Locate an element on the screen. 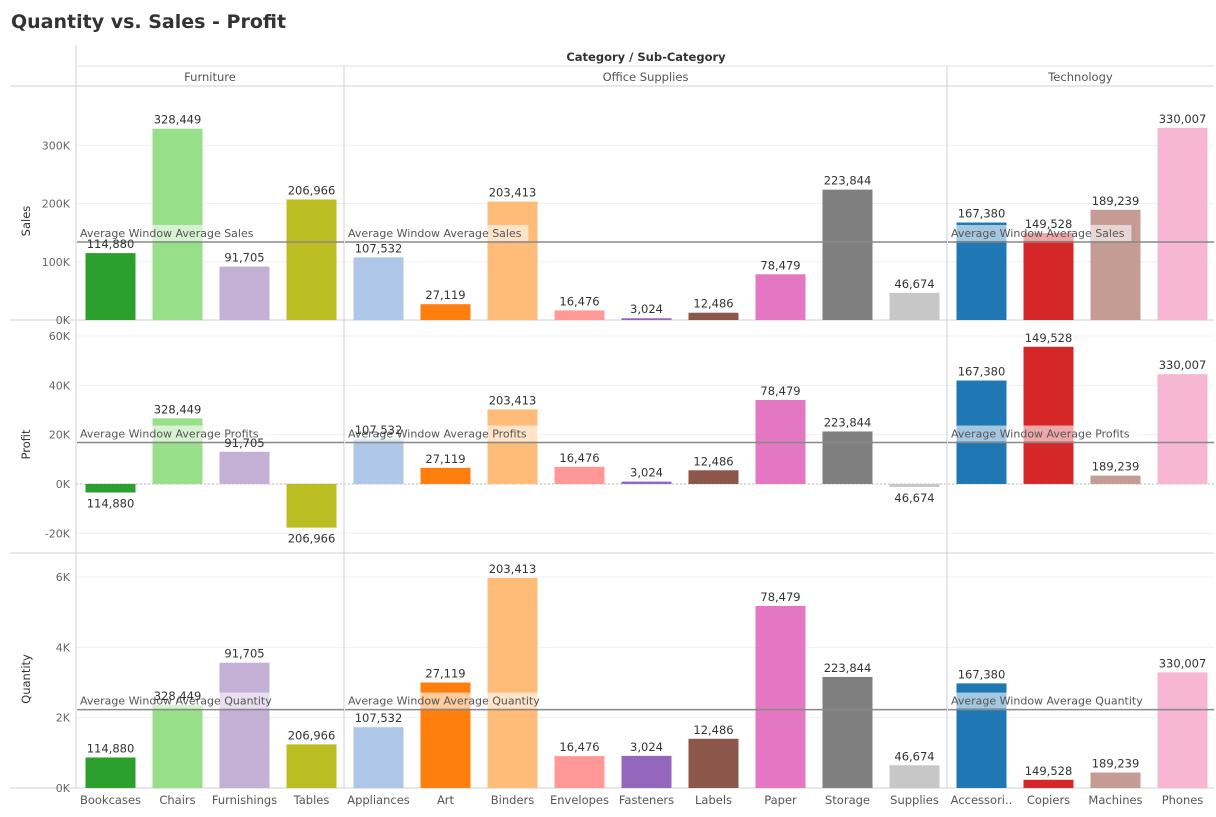 Image resolution: width=1216 pixels, height=817 pixels. bar-label-2-13: 167,380 is located at coordinates (982, 674).